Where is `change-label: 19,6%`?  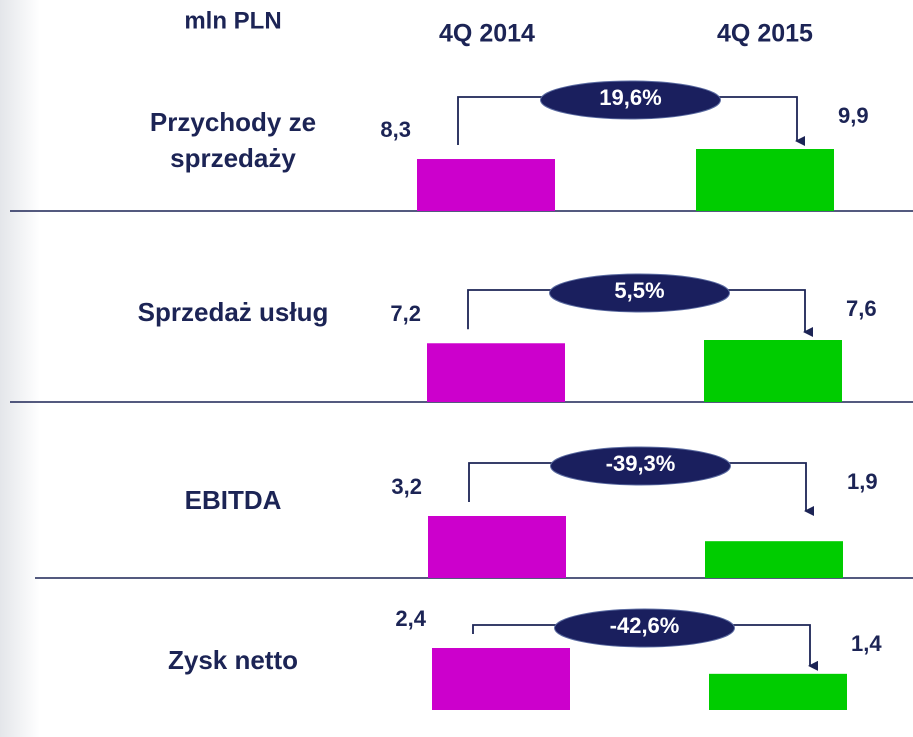 change-label: 19,6% is located at coordinates (630, 97).